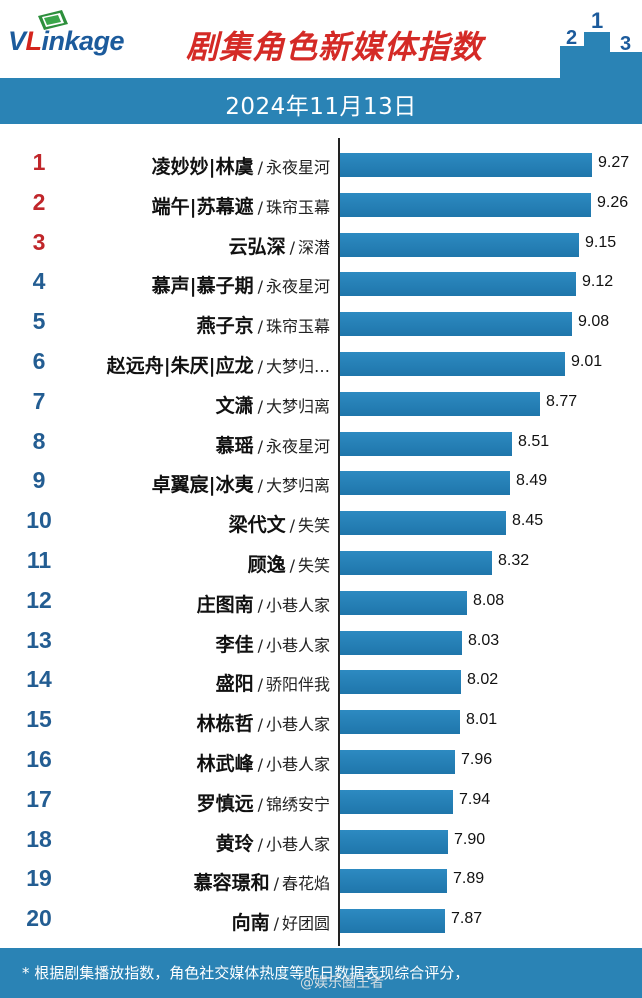  What do you see at coordinates (225, 803) in the screenshot?
I see `character-name: 罗慎远` at bounding box center [225, 803].